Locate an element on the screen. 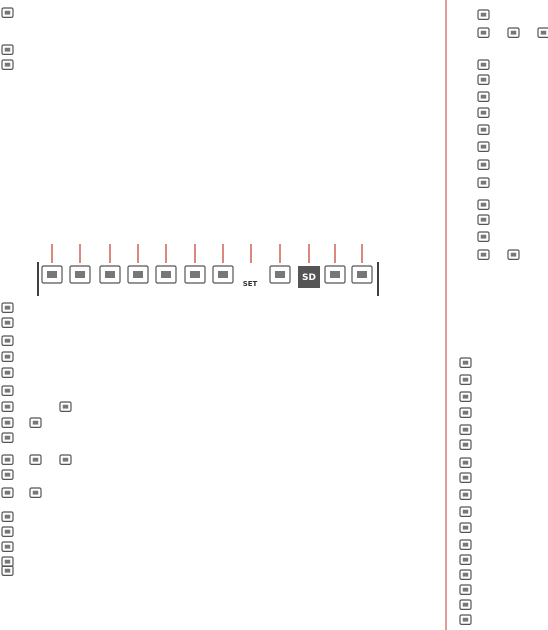  set-icon-bg is located at coordinates (250, 277).